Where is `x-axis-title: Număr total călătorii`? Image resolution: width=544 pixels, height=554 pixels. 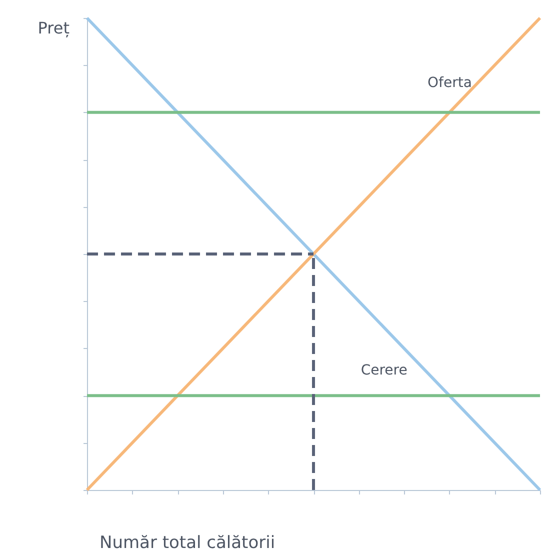 x-axis-title: Număr total călătorii is located at coordinates (188, 543).